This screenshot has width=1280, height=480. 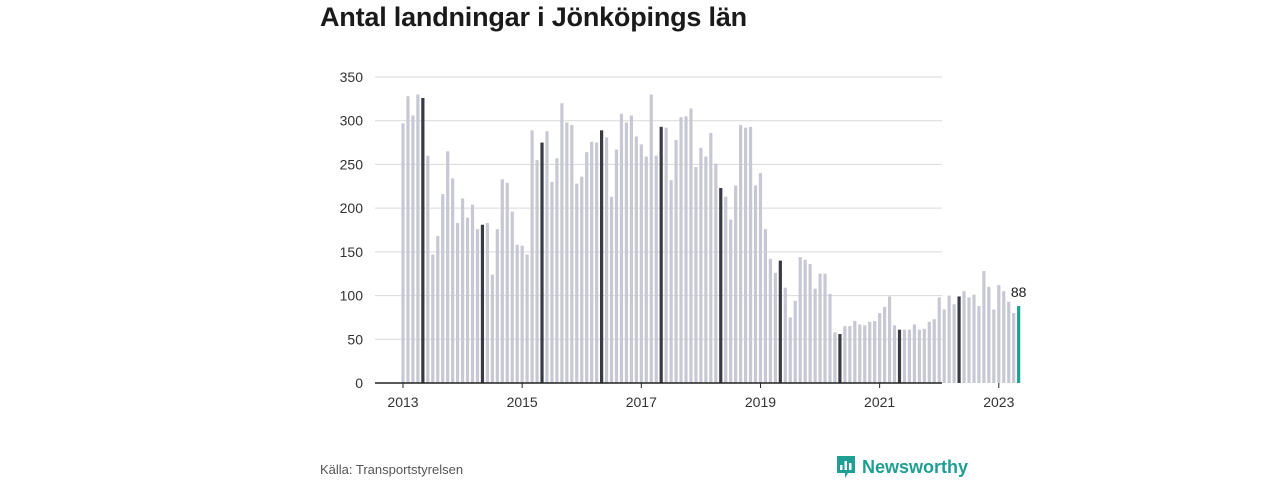 What do you see at coordinates (1019, 292) in the screenshot?
I see `latest-value-label: 88` at bounding box center [1019, 292].